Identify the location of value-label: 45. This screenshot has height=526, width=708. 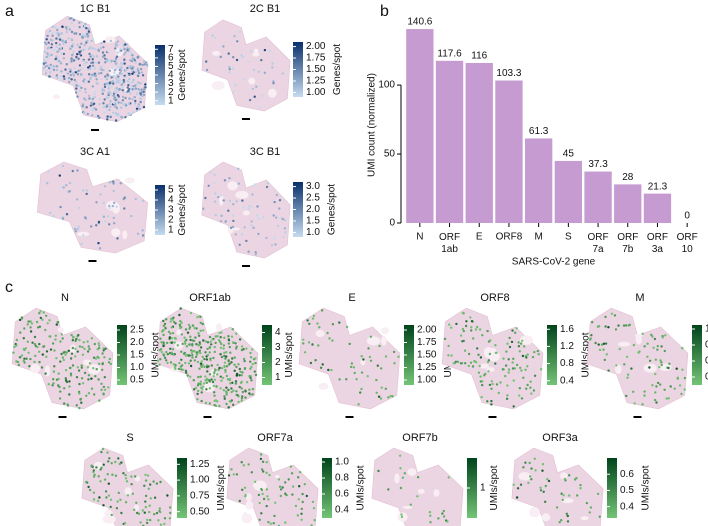
(569, 154).